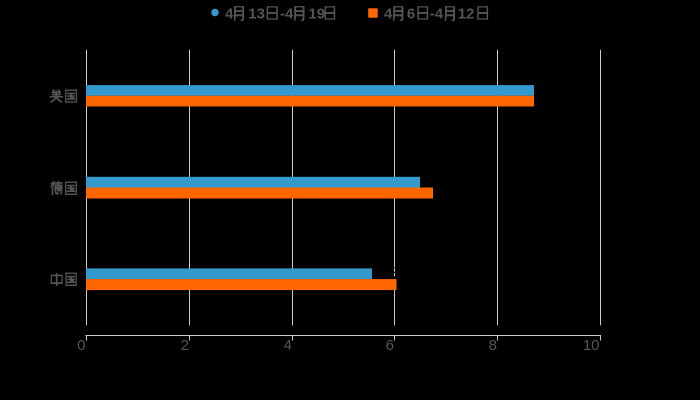  Describe the element at coordinates (256, 13) in the screenshot. I see `svg-text: 13` at that location.